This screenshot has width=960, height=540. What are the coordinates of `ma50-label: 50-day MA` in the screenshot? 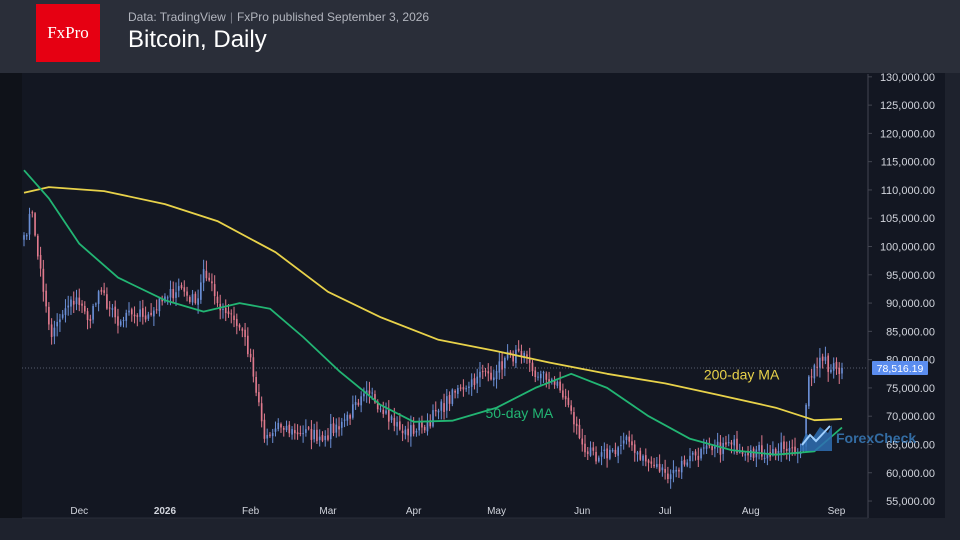 It's located at (520, 413).